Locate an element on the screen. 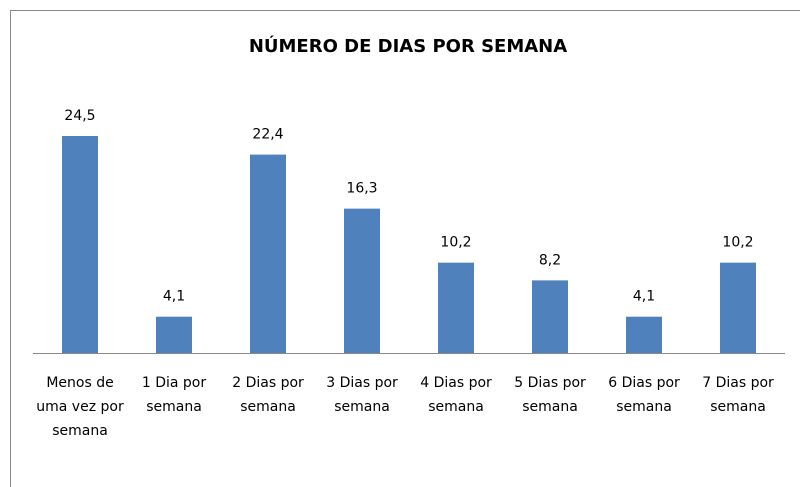 The image size is (800, 487). x-tick-label: 1 Dia por semana is located at coordinates (174, 395).